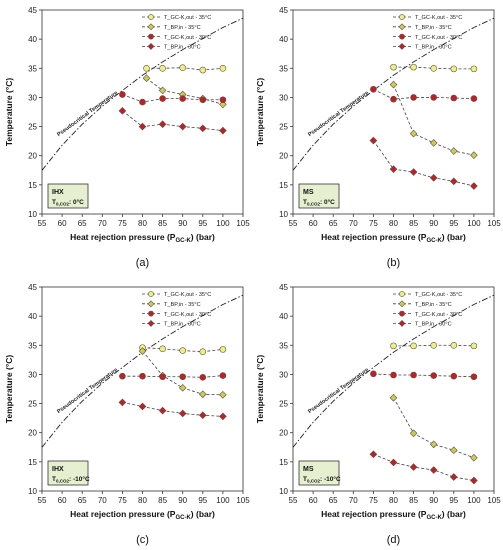 The image size is (503, 550). Describe the element at coordinates (162, 223) in the screenshot. I see `x-tick-label: 85` at that location.